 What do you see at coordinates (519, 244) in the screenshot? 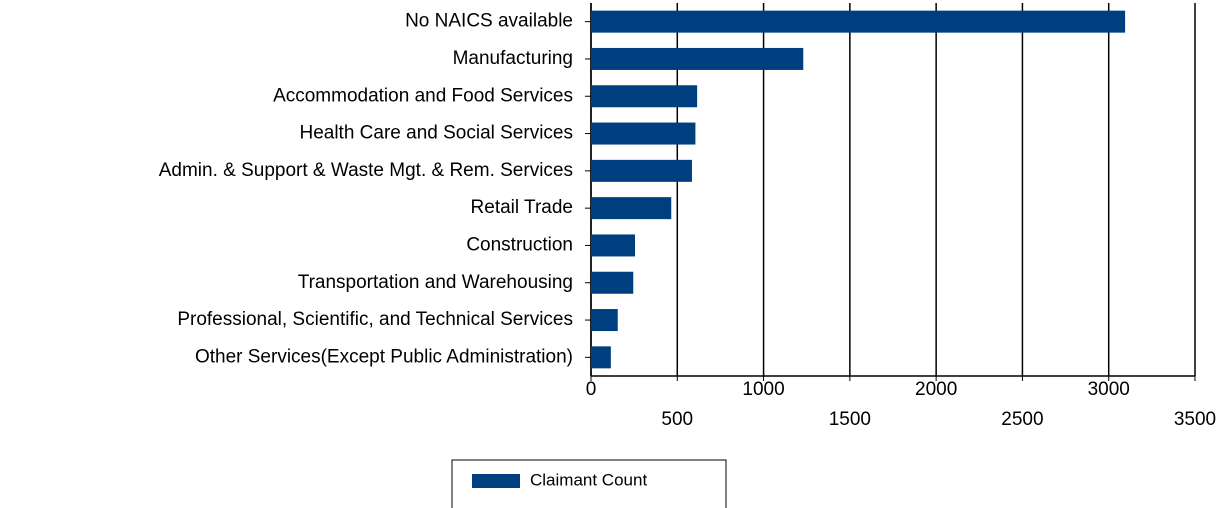
I see `y-tick-label: Construction` at bounding box center [519, 244].